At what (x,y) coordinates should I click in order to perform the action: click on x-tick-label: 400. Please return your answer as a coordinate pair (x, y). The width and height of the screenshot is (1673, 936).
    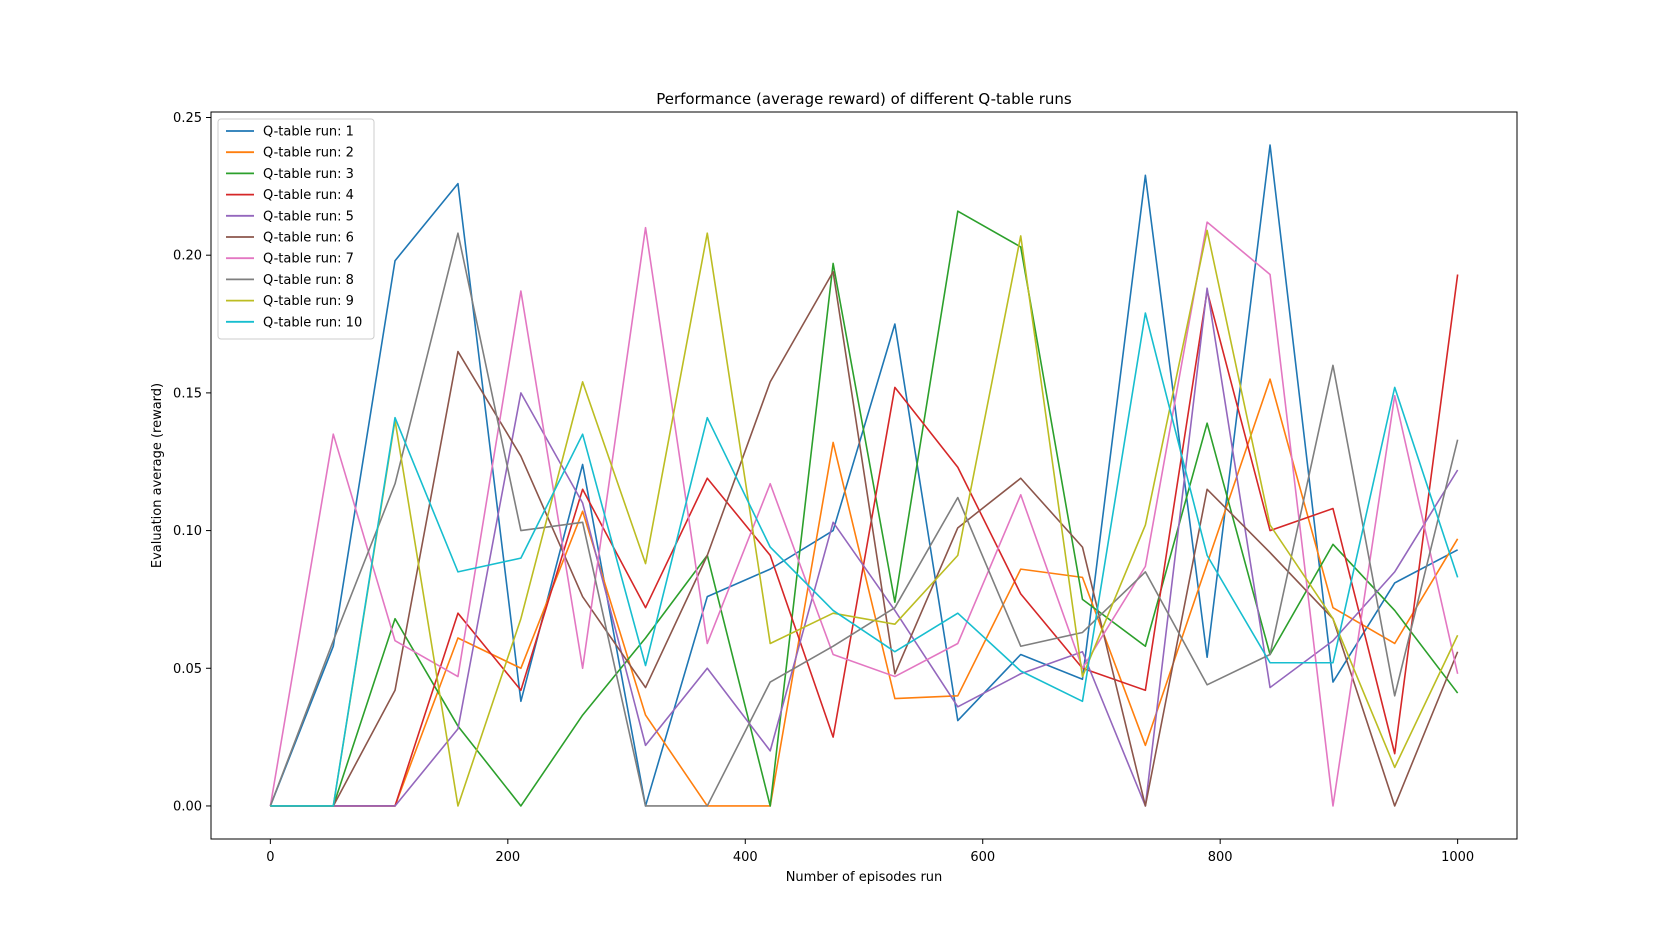
    Looking at the image, I should click on (745, 857).